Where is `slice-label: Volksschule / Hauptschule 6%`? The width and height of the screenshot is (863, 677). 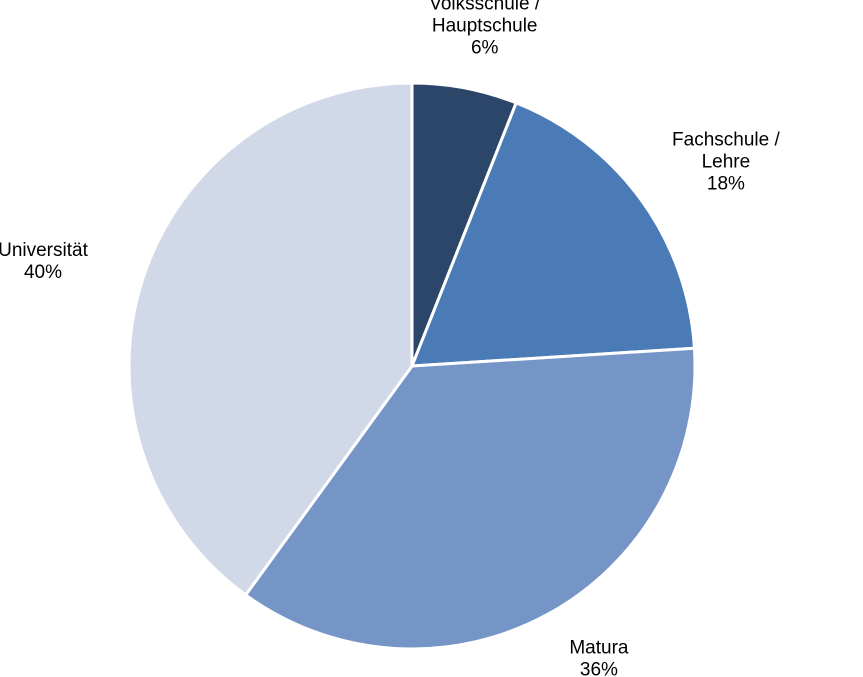
slice-label: Volksschule / Hauptschule 6% is located at coordinates (485, 29).